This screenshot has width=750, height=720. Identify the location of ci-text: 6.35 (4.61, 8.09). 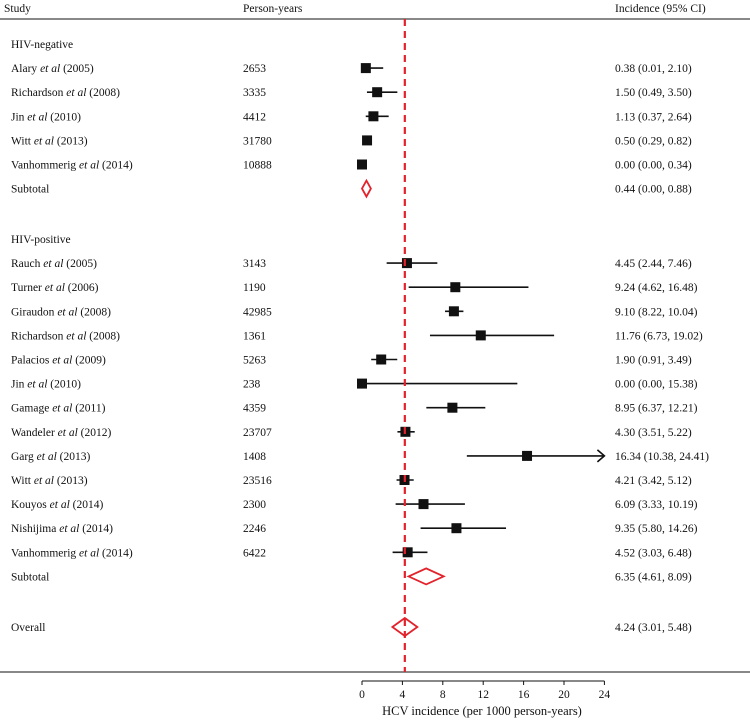
(653, 577).